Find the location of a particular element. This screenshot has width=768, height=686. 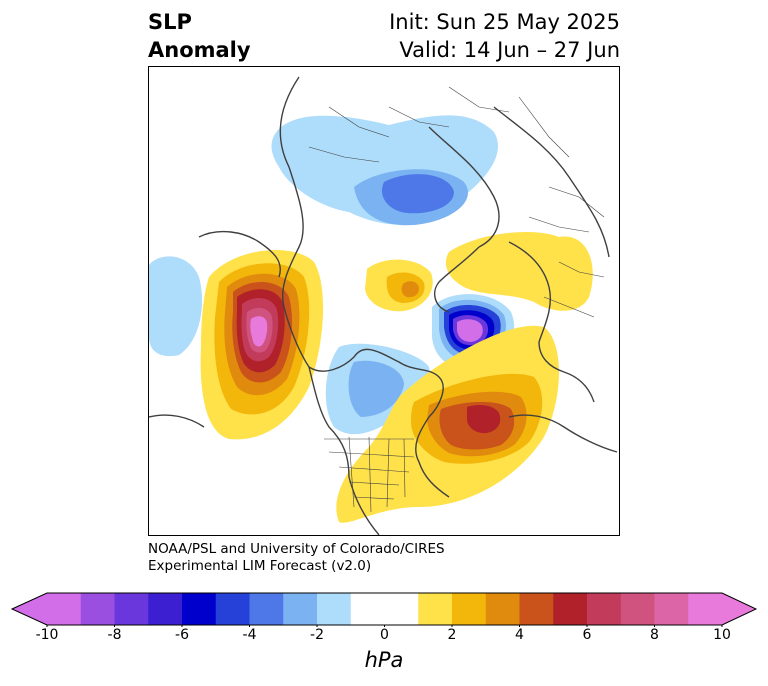

valid-range: Valid: 14 Jun – 27 Jun is located at coordinates (509, 50).